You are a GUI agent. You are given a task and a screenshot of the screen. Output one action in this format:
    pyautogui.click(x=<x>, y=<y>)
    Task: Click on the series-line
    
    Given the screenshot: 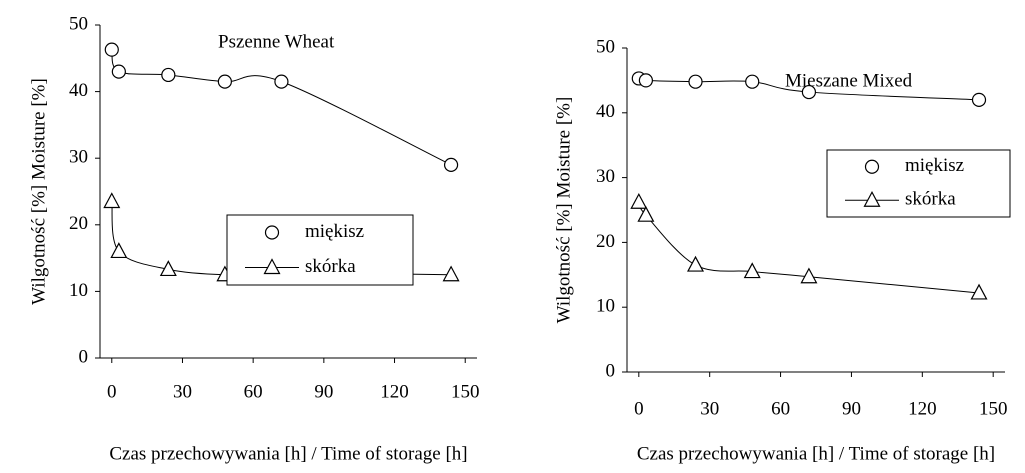 What is the action you would take?
    pyautogui.click(x=281, y=107)
    